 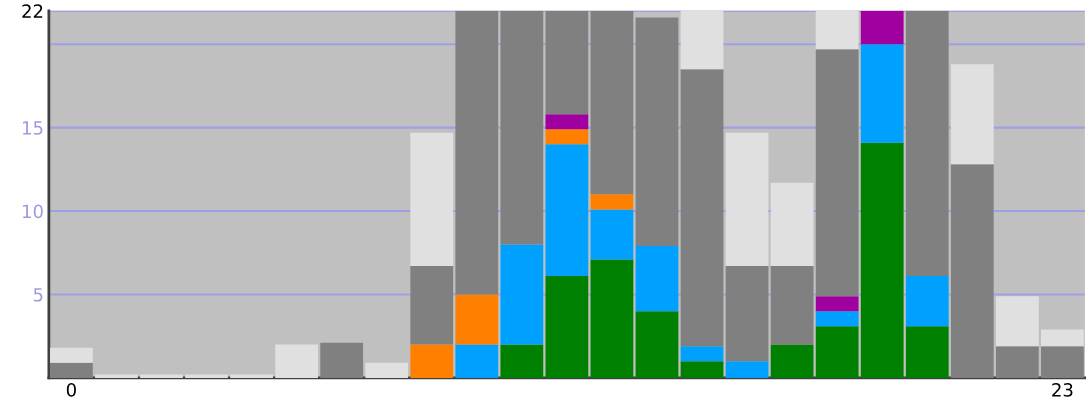 I want to click on y-tick-label: 15, so click(x=33, y=128).